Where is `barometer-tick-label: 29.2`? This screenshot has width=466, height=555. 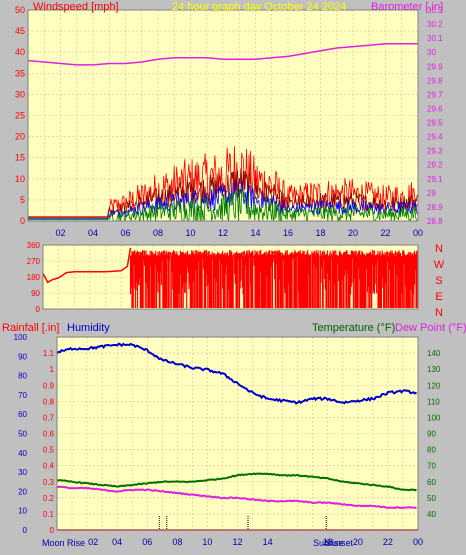
barometer-tick-label: 29.2 is located at coordinates (435, 165).